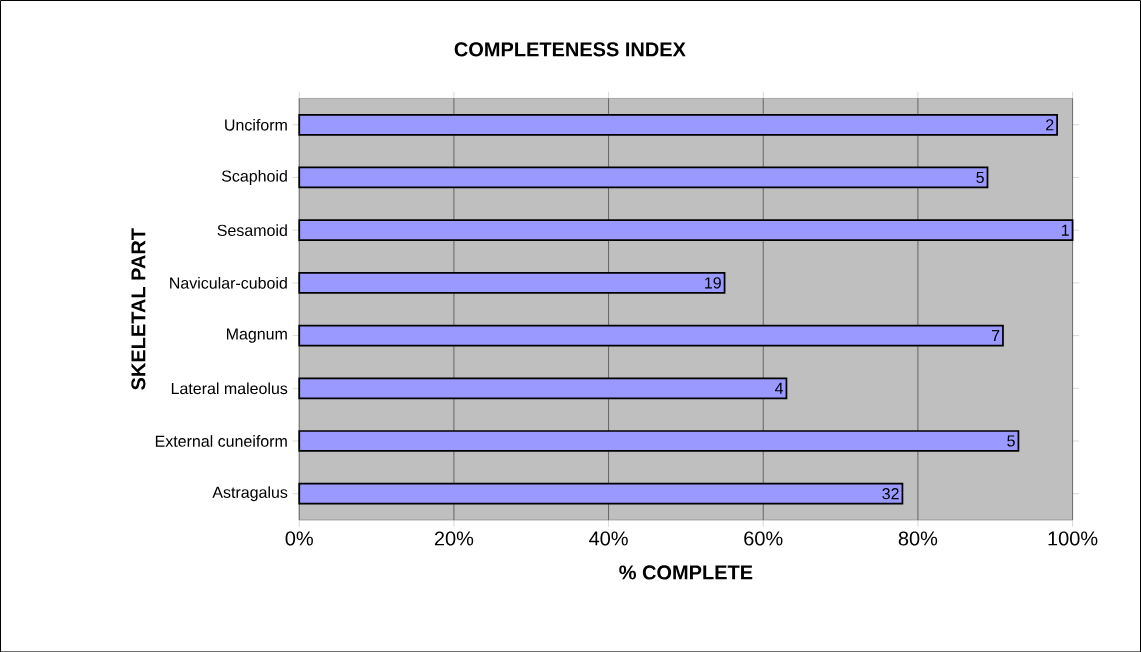 This screenshot has height=652, width=1141. Describe the element at coordinates (257, 335) in the screenshot. I see `y-tick-label: Magnum` at that location.